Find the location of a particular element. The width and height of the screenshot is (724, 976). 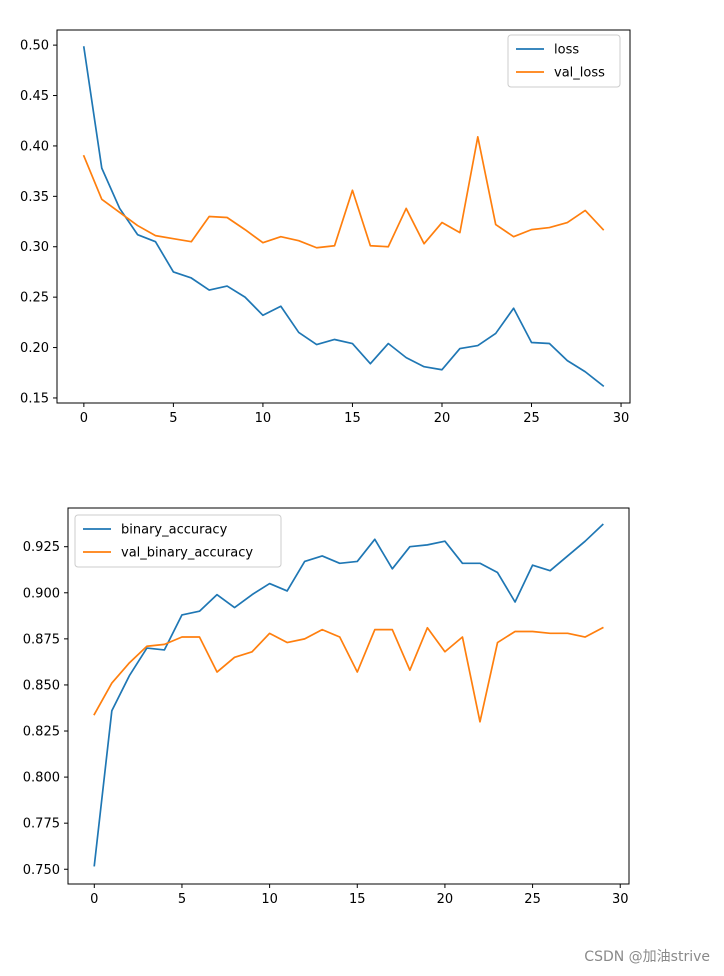

y-tick-label: 0.25 is located at coordinates (34, 298).